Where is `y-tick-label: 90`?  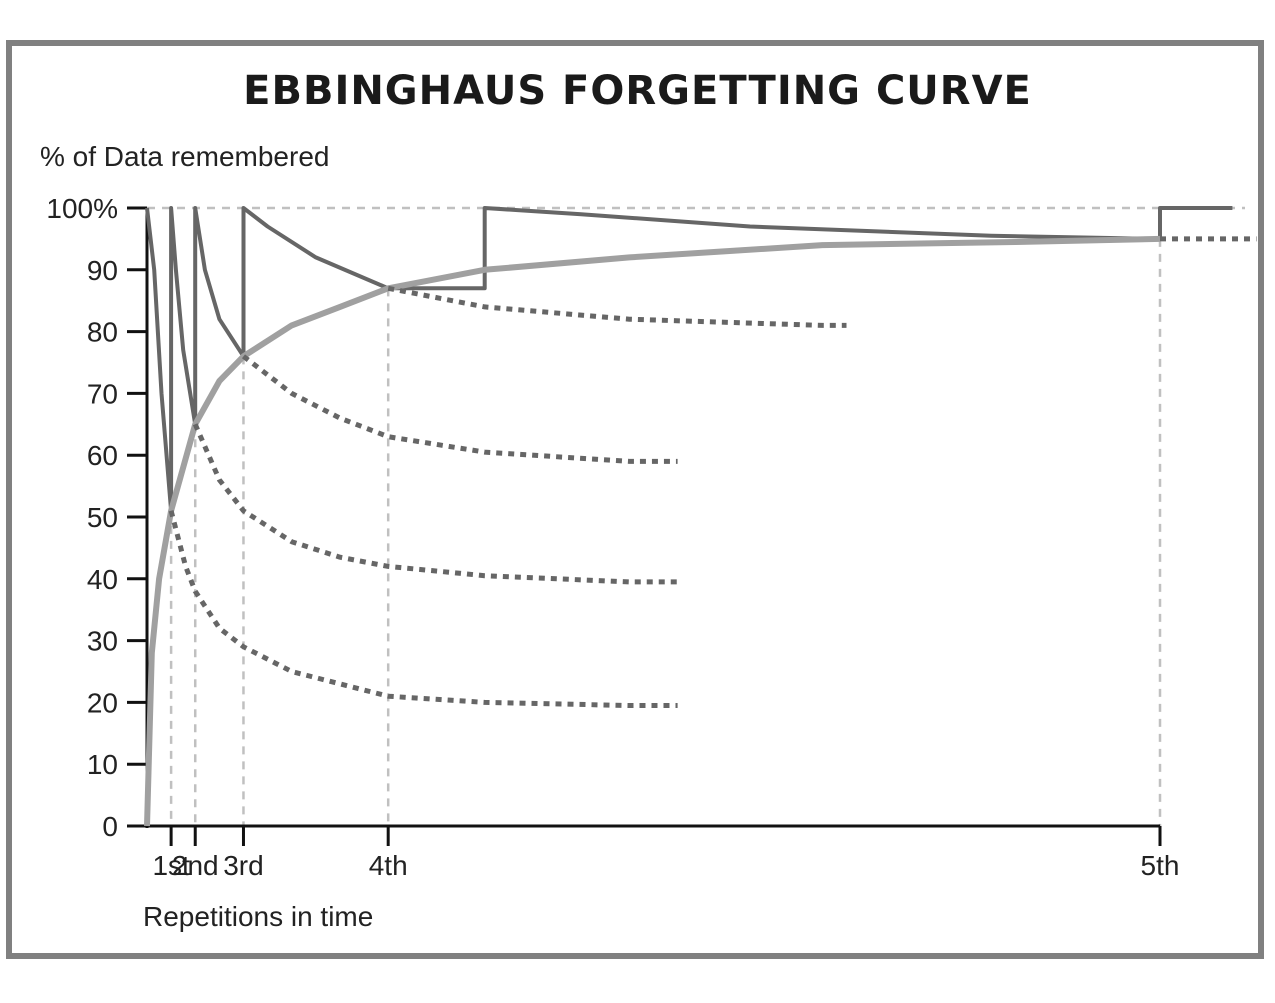 y-tick-label: 90 is located at coordinates (102, 270).